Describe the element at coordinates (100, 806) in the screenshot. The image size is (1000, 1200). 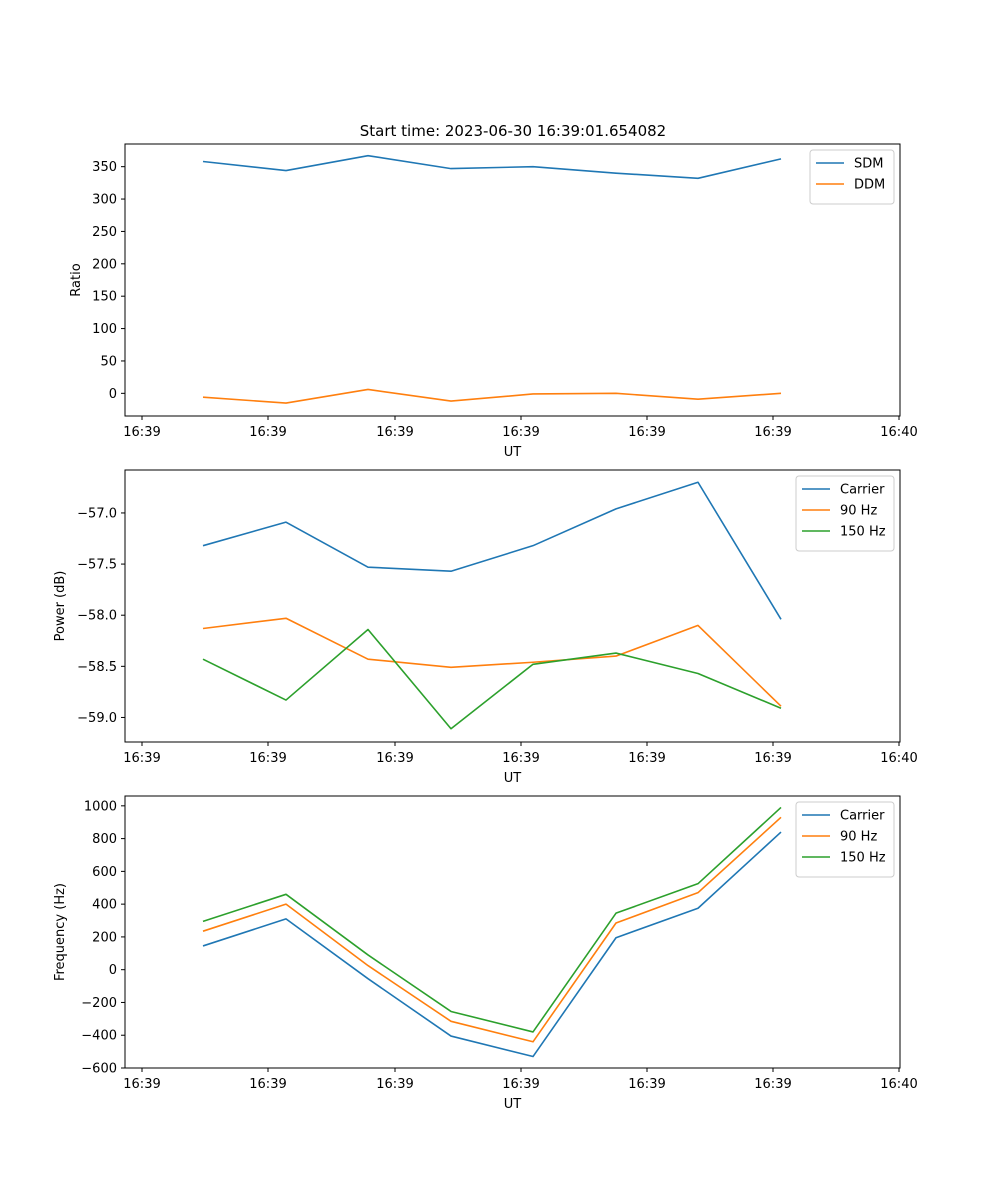
I see `y-tick-label: 1000` at that location.